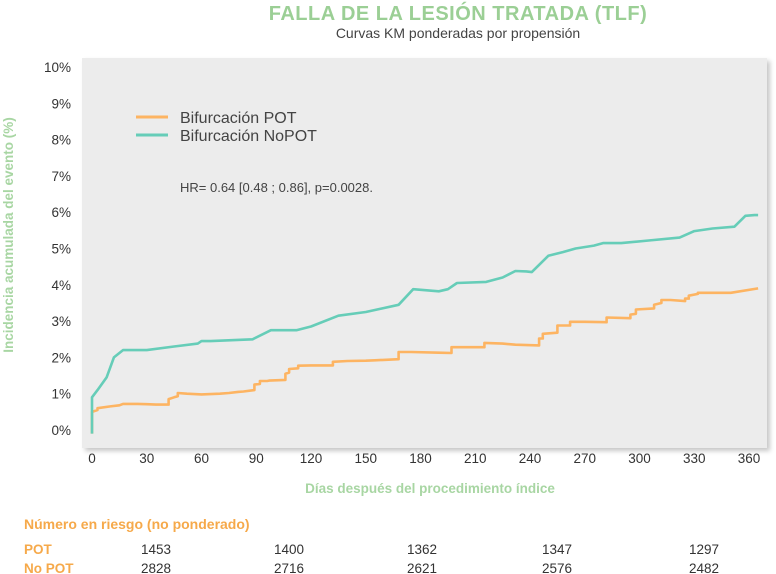 The width and height of the screenshot is (776, 574). Describe the element at coordinates (704, 549) in the screenshot. I see `risk-value: 1297` at that location.